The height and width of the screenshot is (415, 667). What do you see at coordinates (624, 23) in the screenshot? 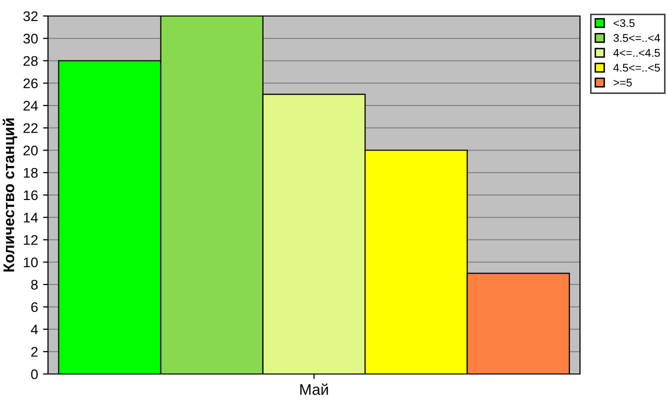
I see `legend-label: <3.5` at bounding box center [624, 23].